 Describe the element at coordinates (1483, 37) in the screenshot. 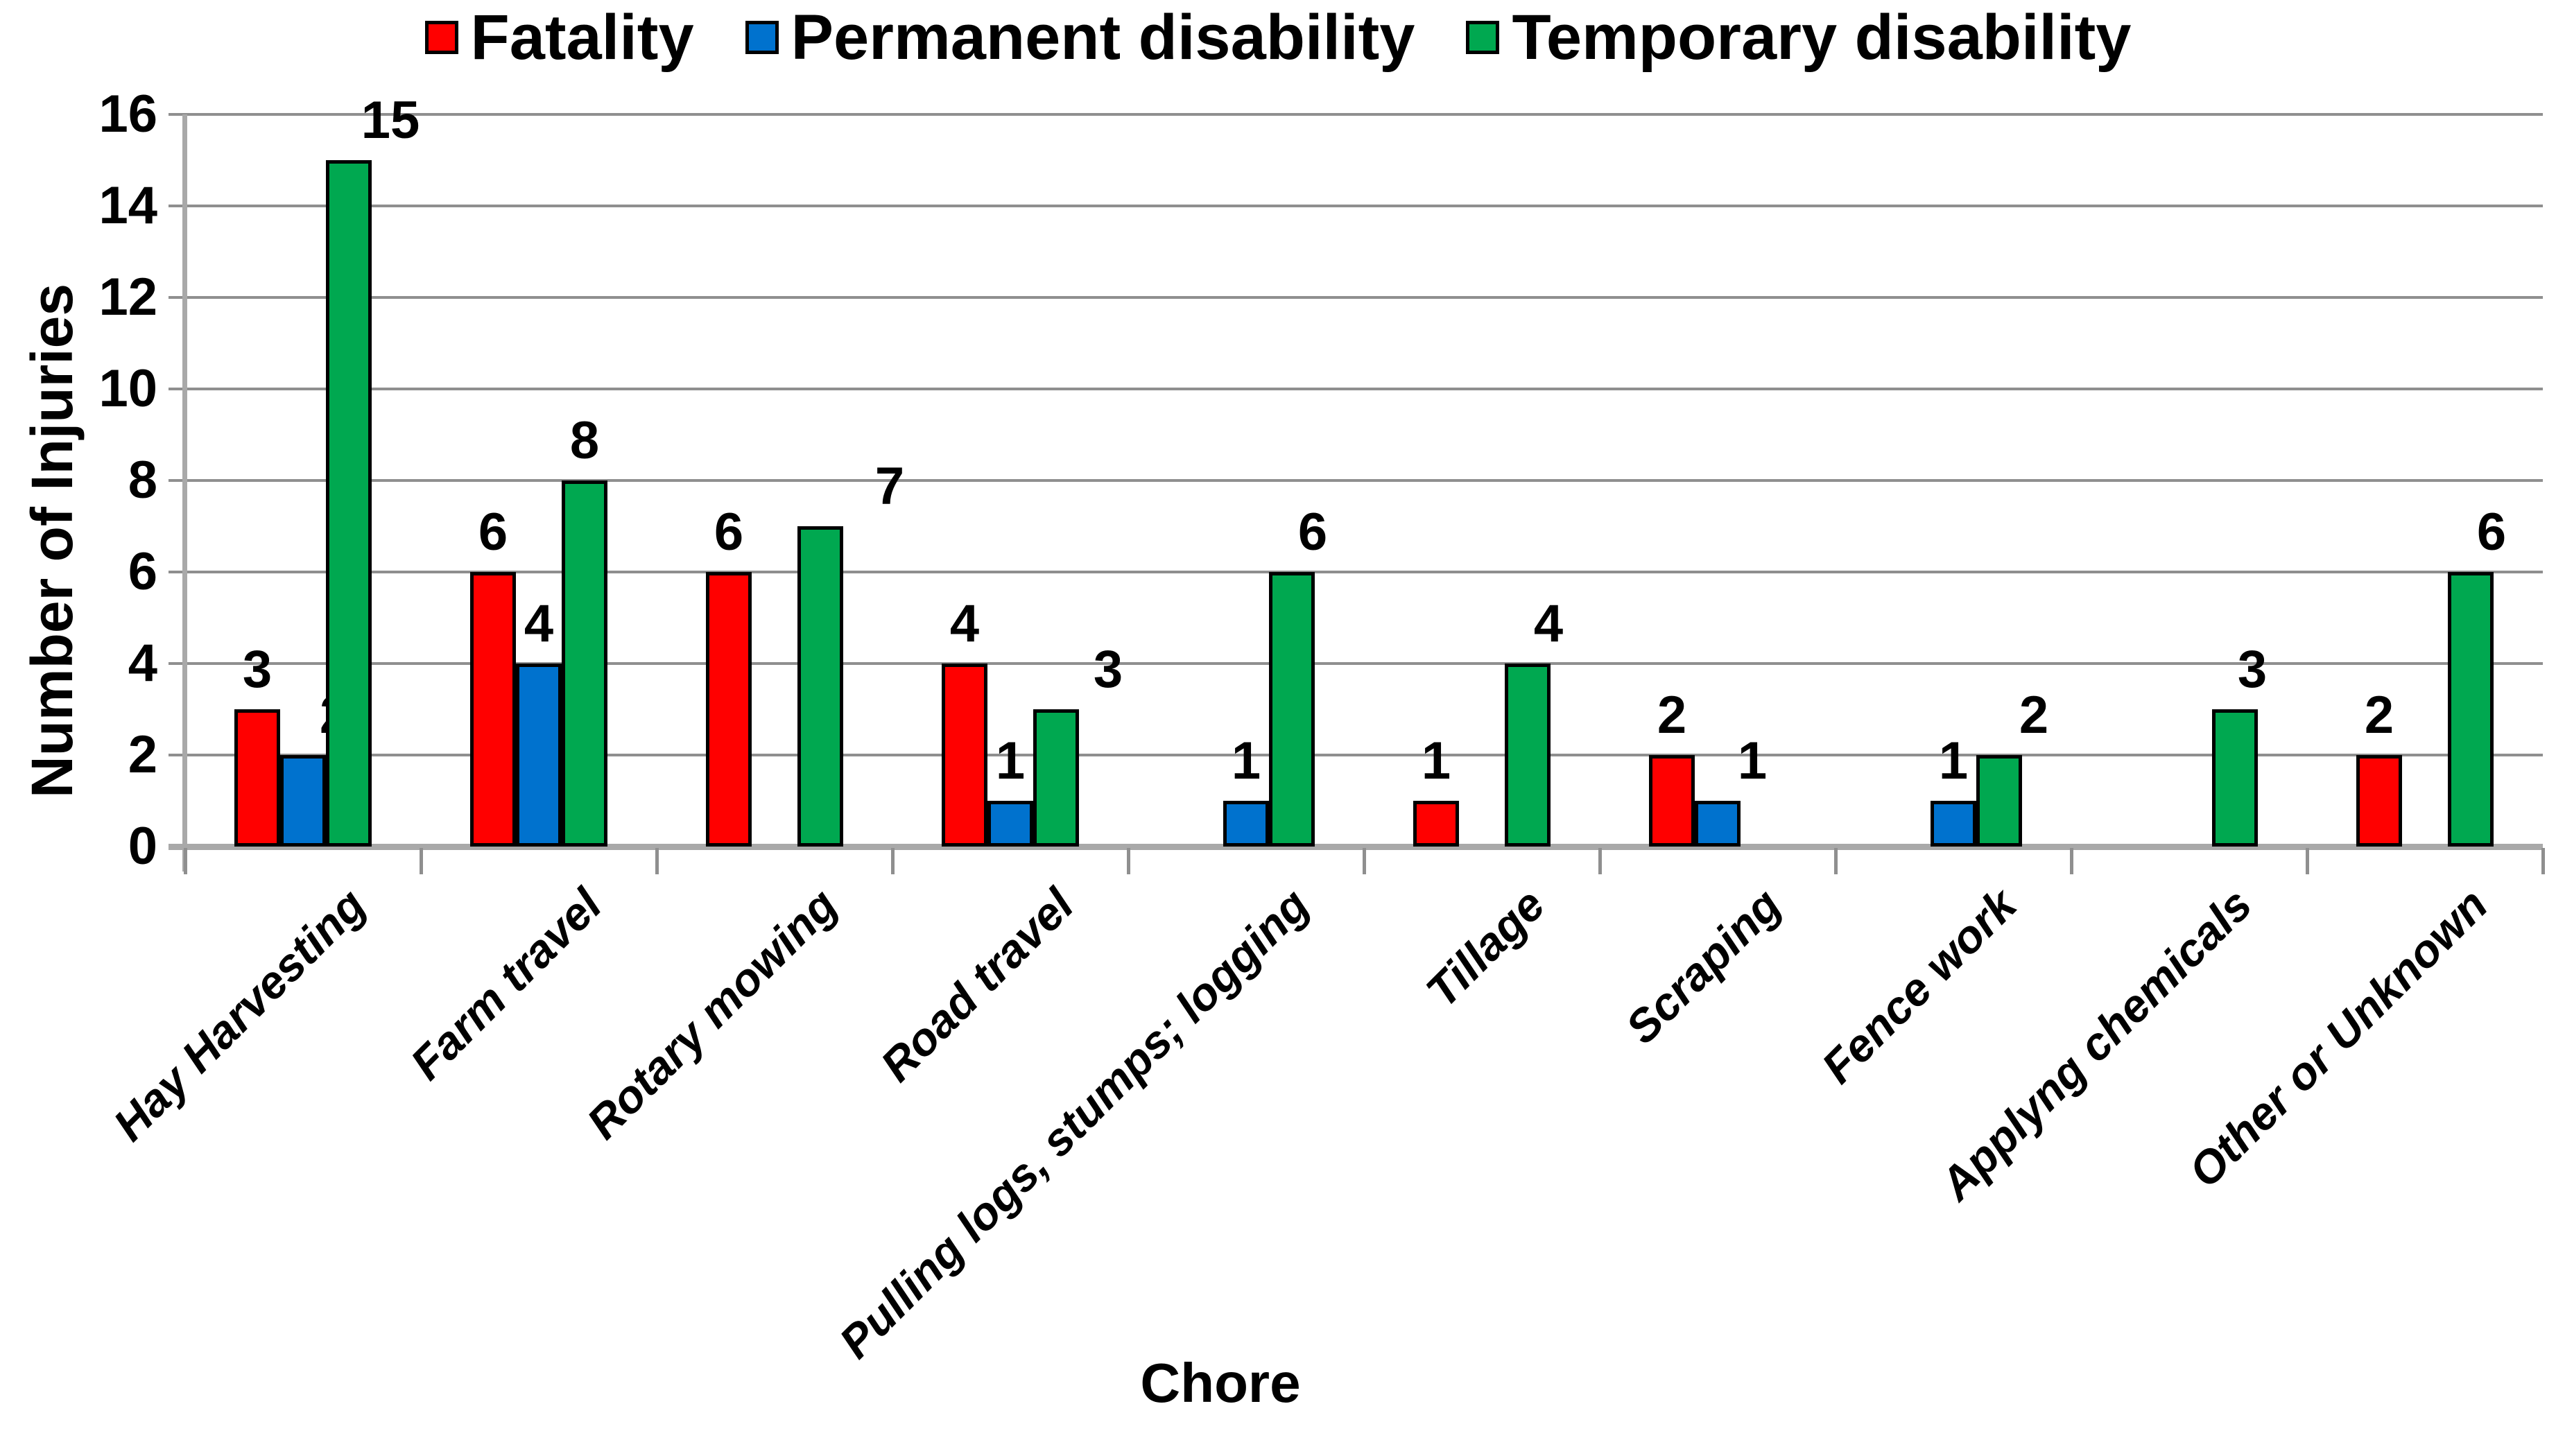

I see `temporary-disability-swatch` at that location.